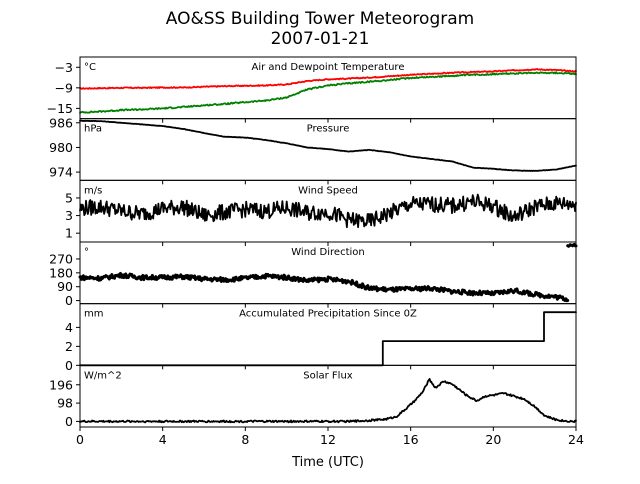 The image size is (640, 484). Describe the element at coordinates (64, 67) in the screenshot. I see `y-tick-label: −3` at that location.